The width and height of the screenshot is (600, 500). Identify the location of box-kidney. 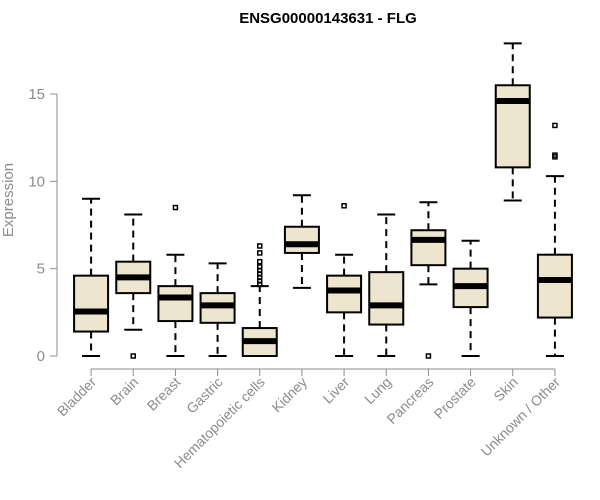
(301, 241).